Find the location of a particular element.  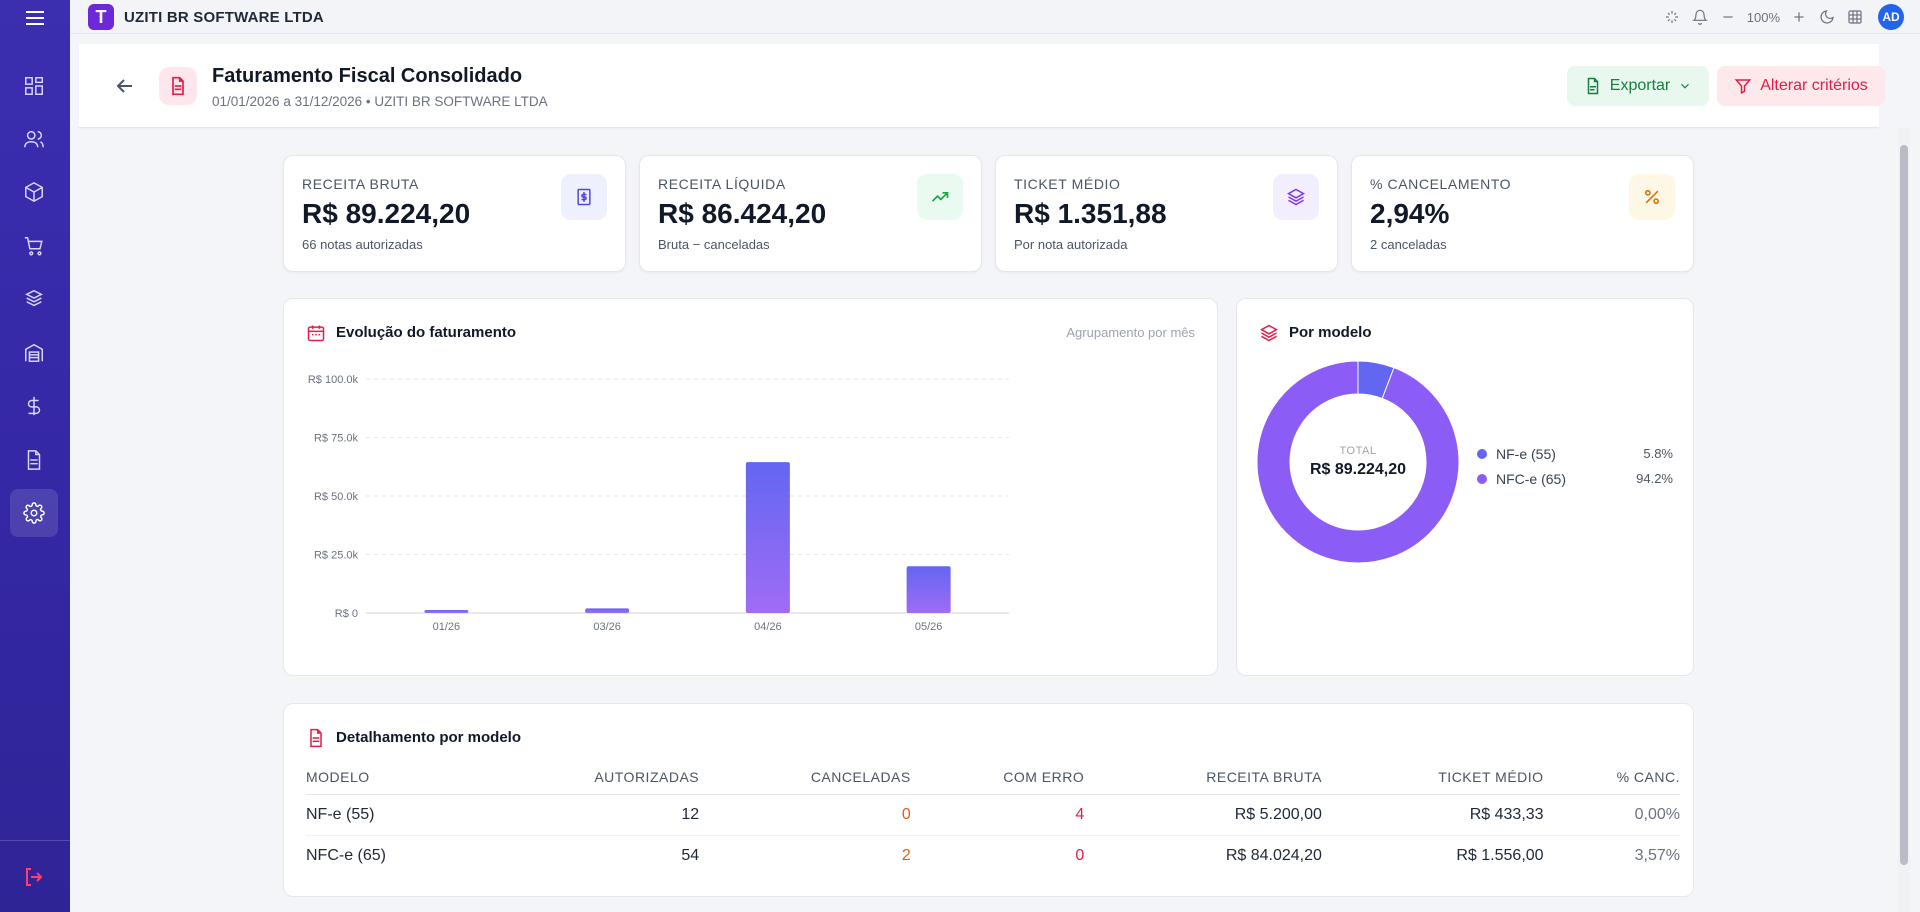

percent-icon is located at coordinates (1652, 197).